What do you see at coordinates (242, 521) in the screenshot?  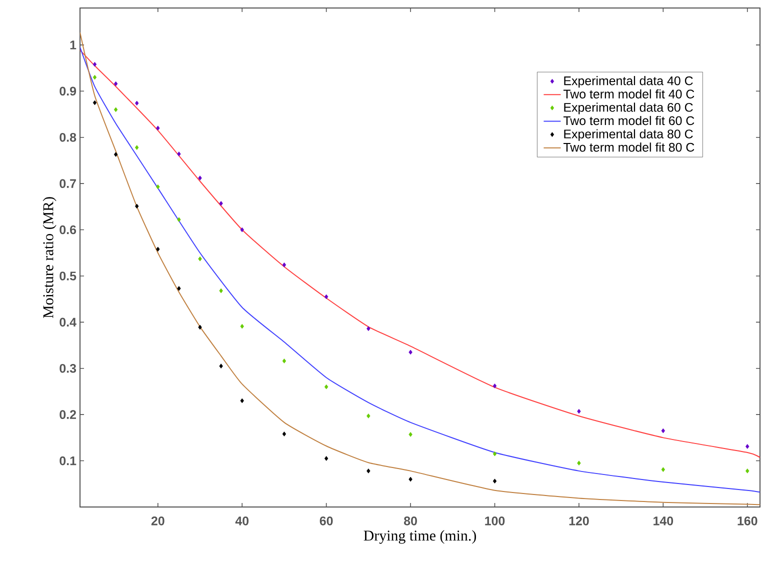 I see `x-tick-label: 40` at bounding box center [242, 521].